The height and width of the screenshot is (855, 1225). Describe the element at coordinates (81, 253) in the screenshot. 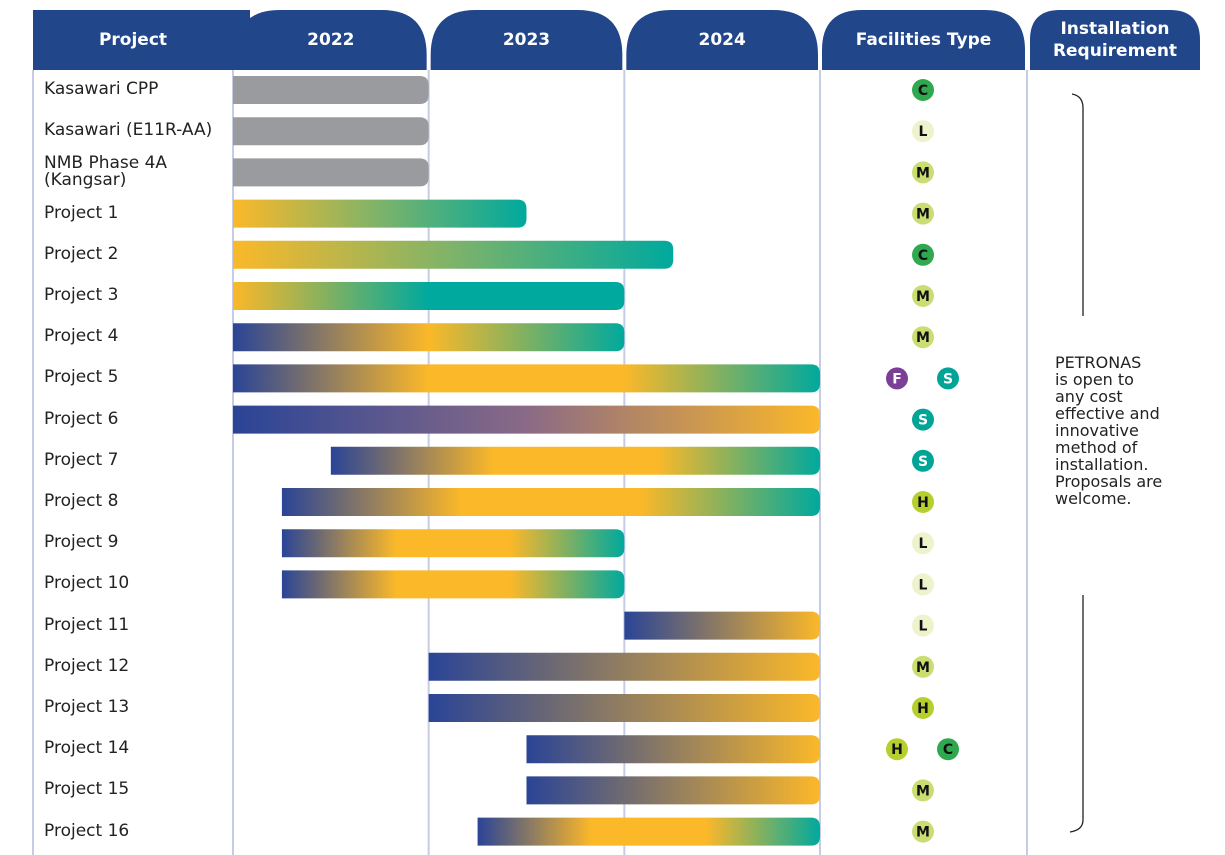

I see `project-name: Project 2` at that location.